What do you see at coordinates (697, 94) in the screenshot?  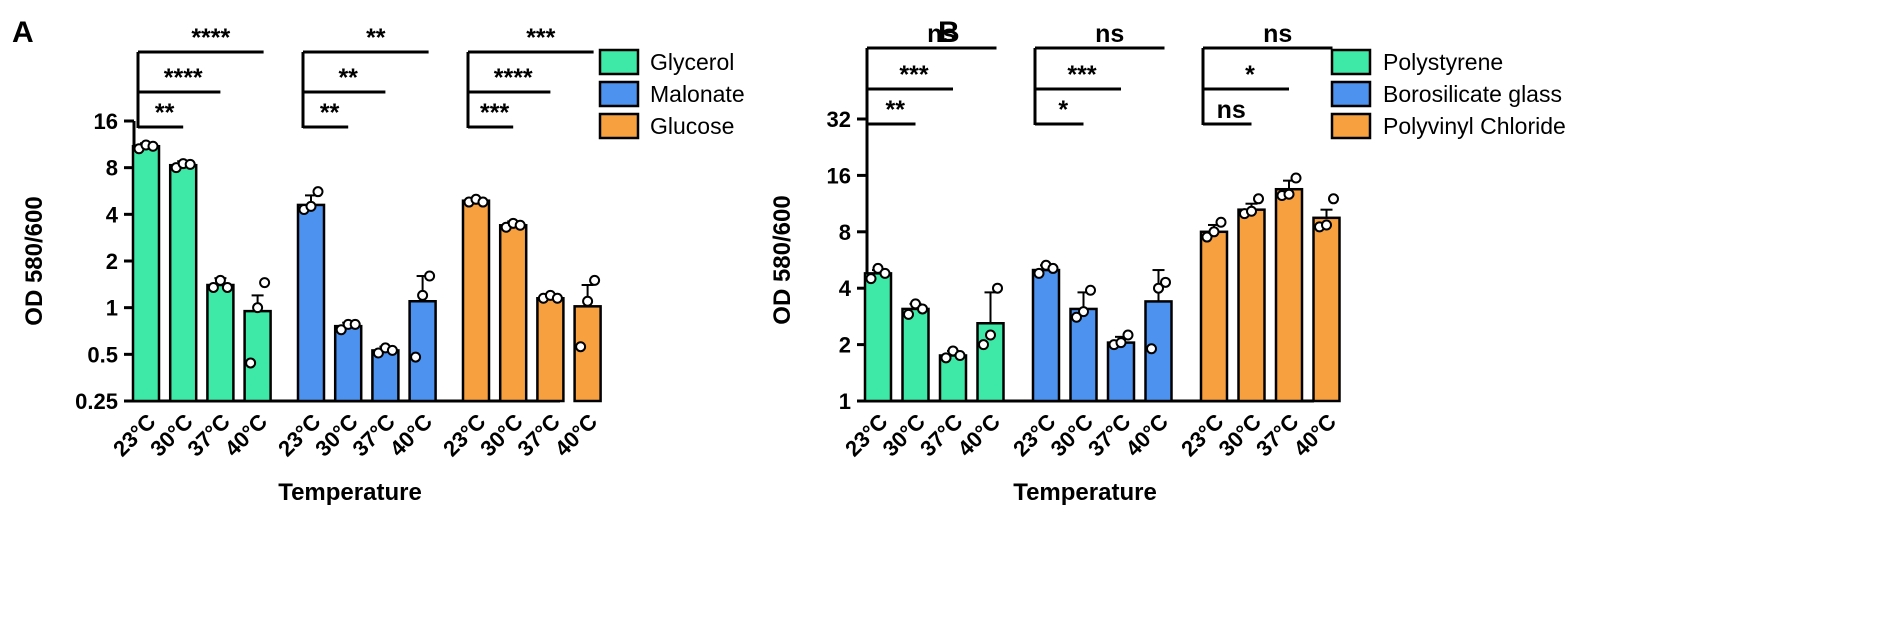 I see `panel-a-legend-label: Malonate` at bounding box center [697, 94].